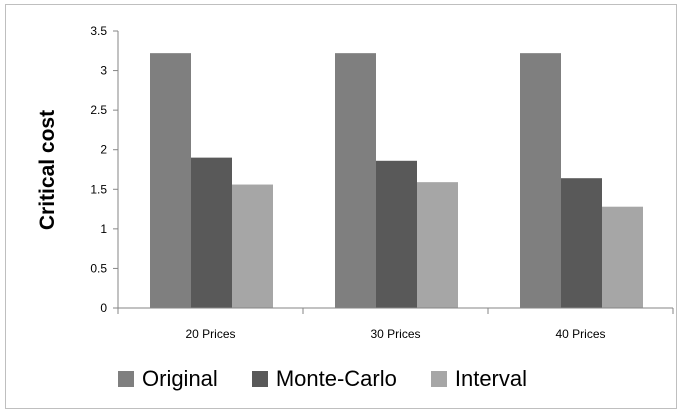 The height and width of the screenshot is (413, 683). I want to click on legend-item-original: Original, so click(168, 379).